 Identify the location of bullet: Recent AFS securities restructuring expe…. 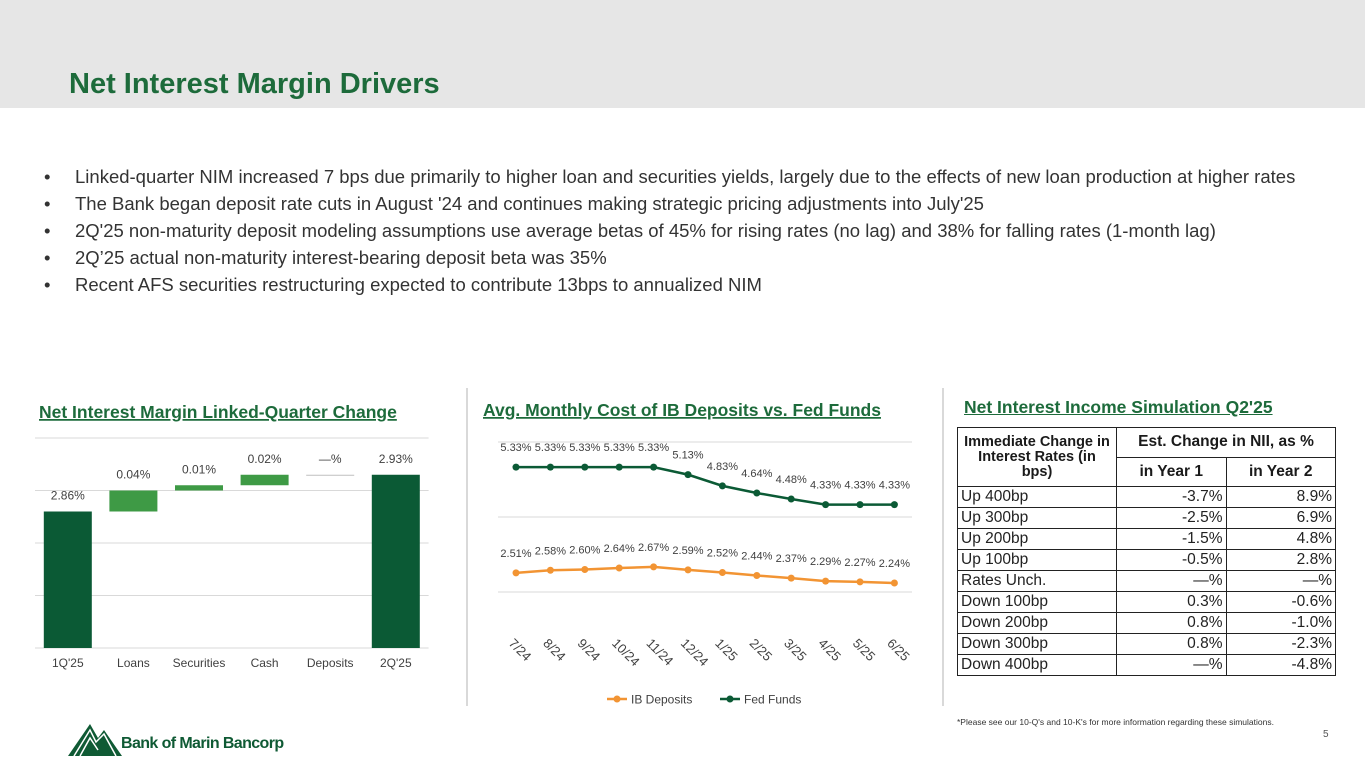
(689, 284).